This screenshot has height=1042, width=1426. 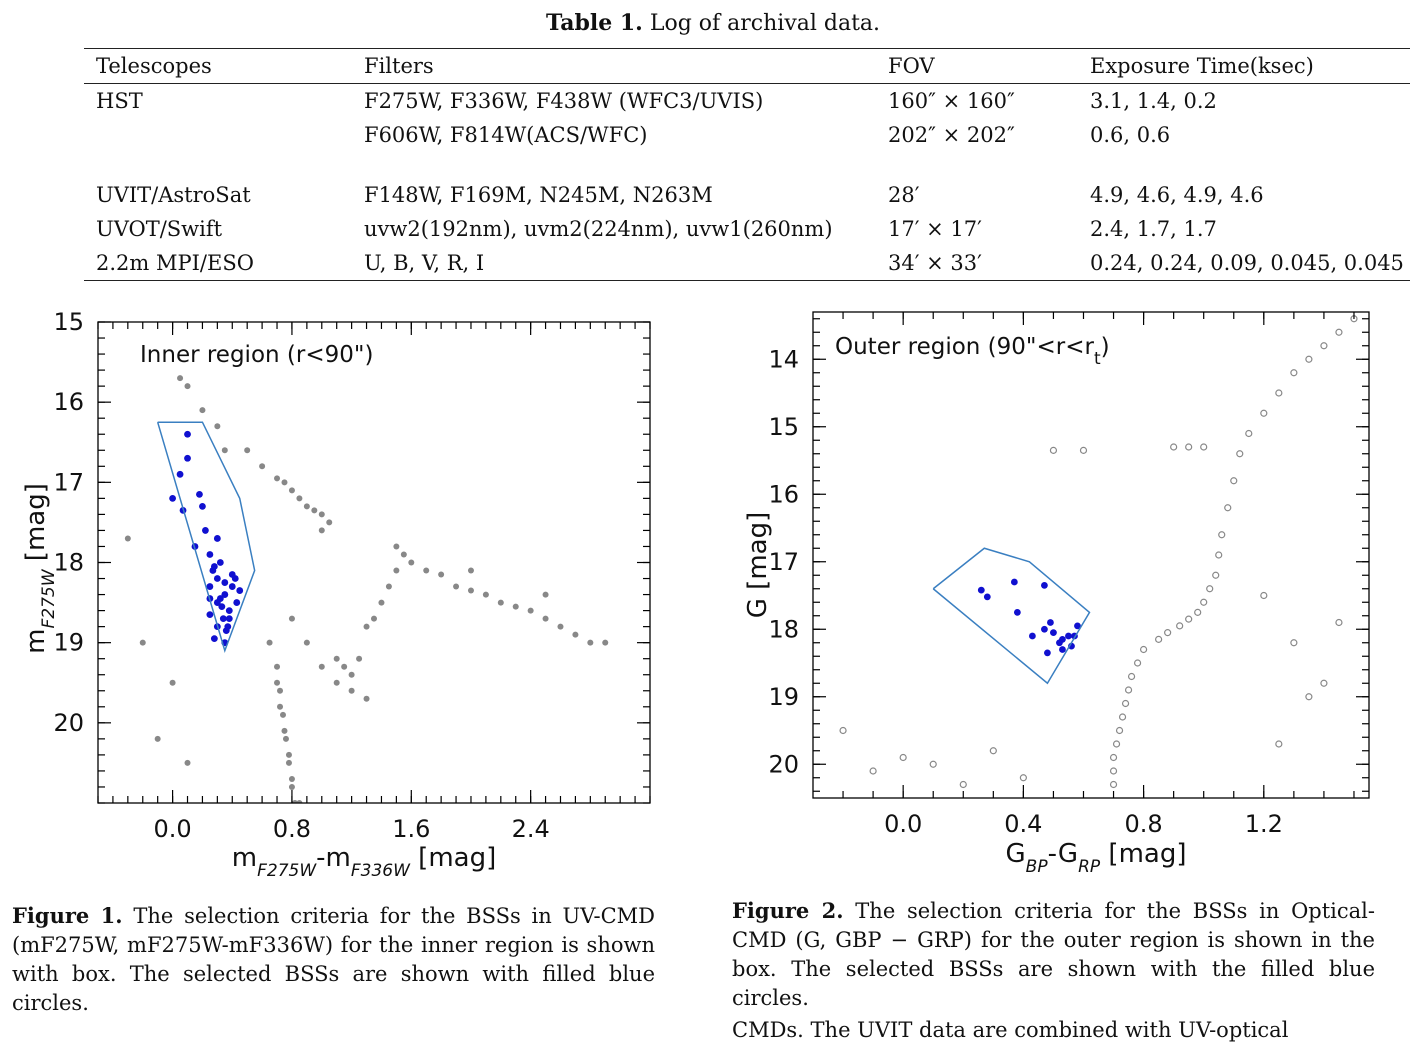 What do you see at coordinates (1130, 135) in the screenshot?
I see `cell-exposure: 0.6, 0.6` at bounding box center [1130, 135].